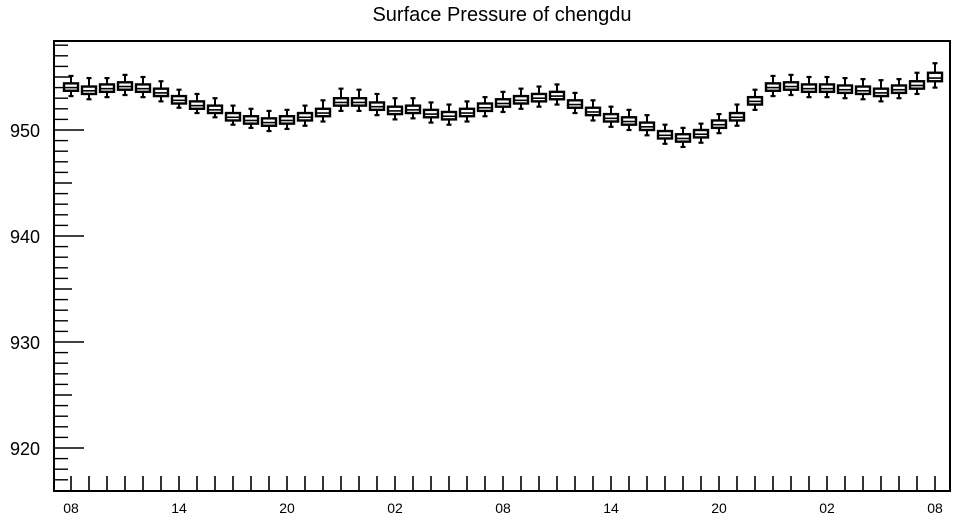  Describe the element at coordinates (25, 449) in the screenshot. I see `y-tick-label: 920` at that location.